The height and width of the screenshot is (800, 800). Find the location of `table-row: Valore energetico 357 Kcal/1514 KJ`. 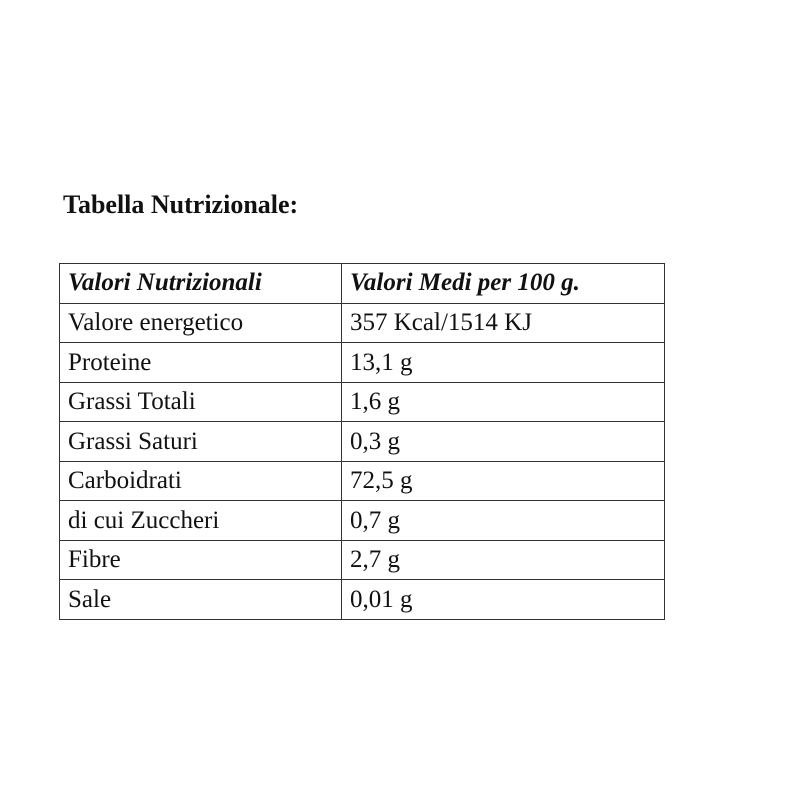

table-row: Valore energetico 357 Kcal/1514 KJ is located at coordinates (362, 322).